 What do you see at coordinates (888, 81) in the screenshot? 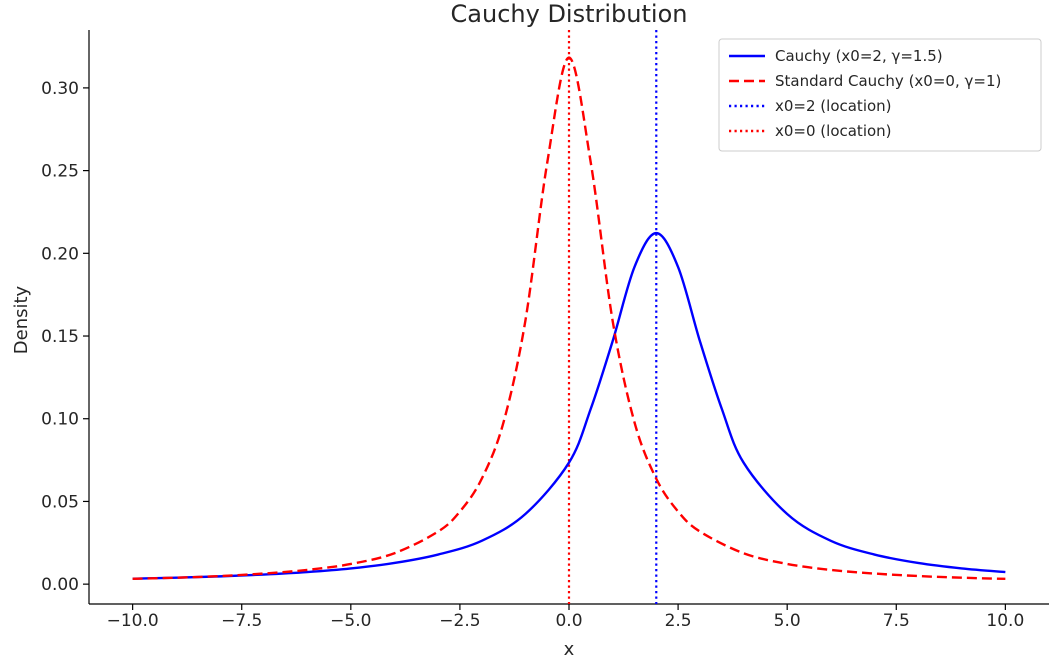
I see `legend-label: Standard Cauchy (x0=0, γ=1)` at bounding box center [888, 81].